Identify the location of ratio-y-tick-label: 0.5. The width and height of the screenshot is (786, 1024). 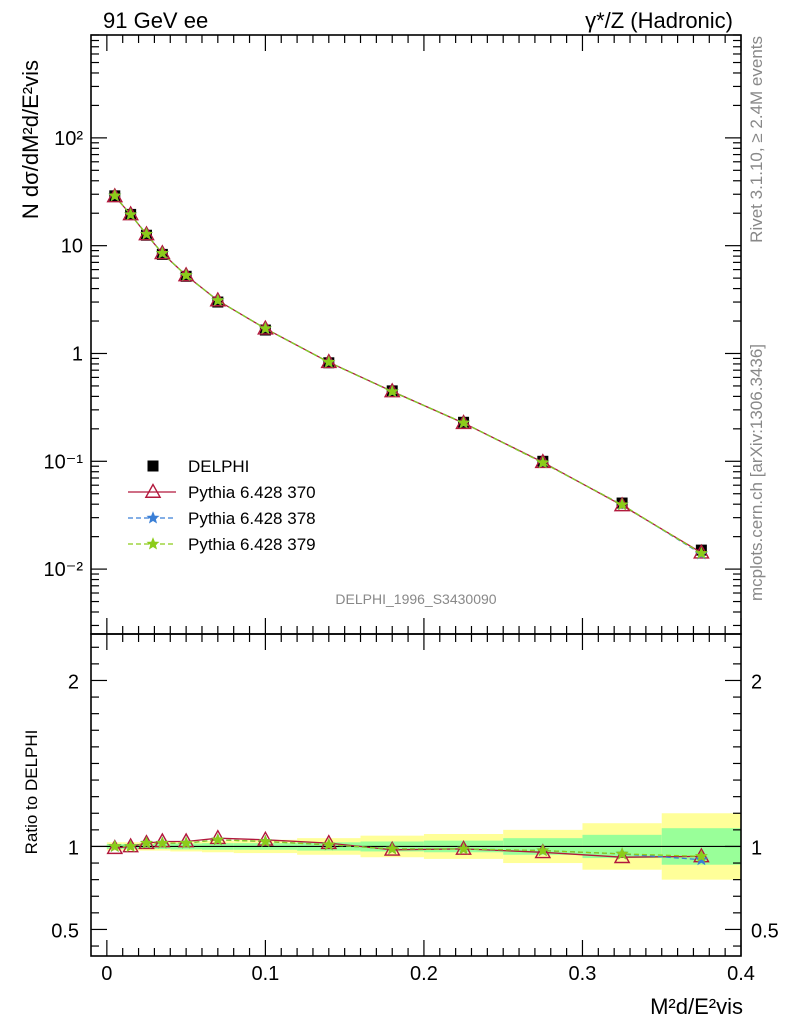
(65, 931).